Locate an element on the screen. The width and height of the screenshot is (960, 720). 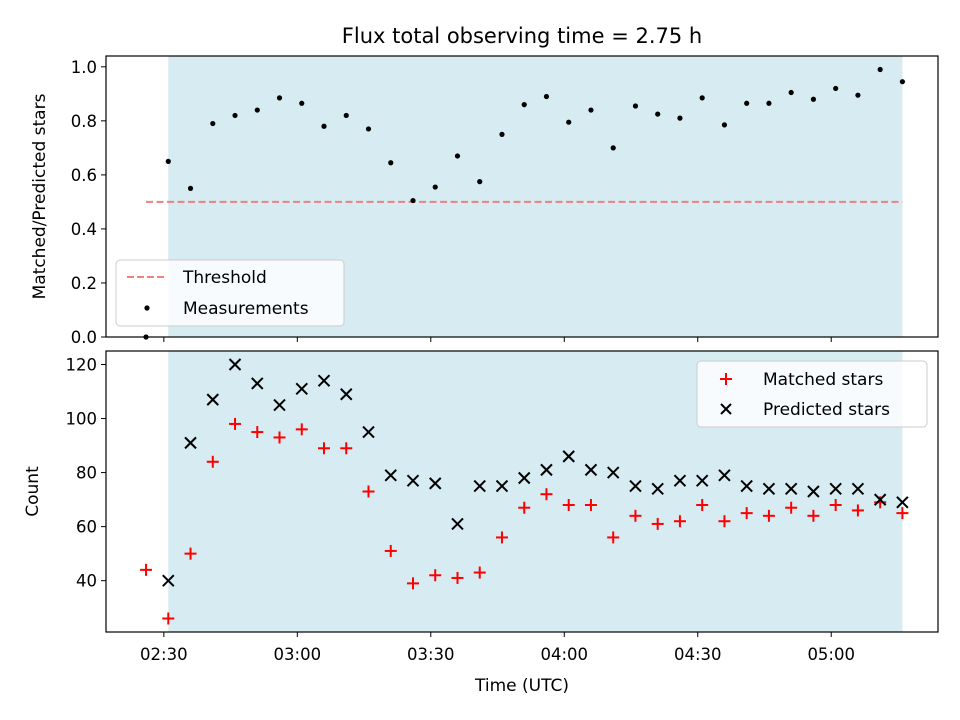
legend-threshold-label: Threshold is located at coordinates (224, 278).